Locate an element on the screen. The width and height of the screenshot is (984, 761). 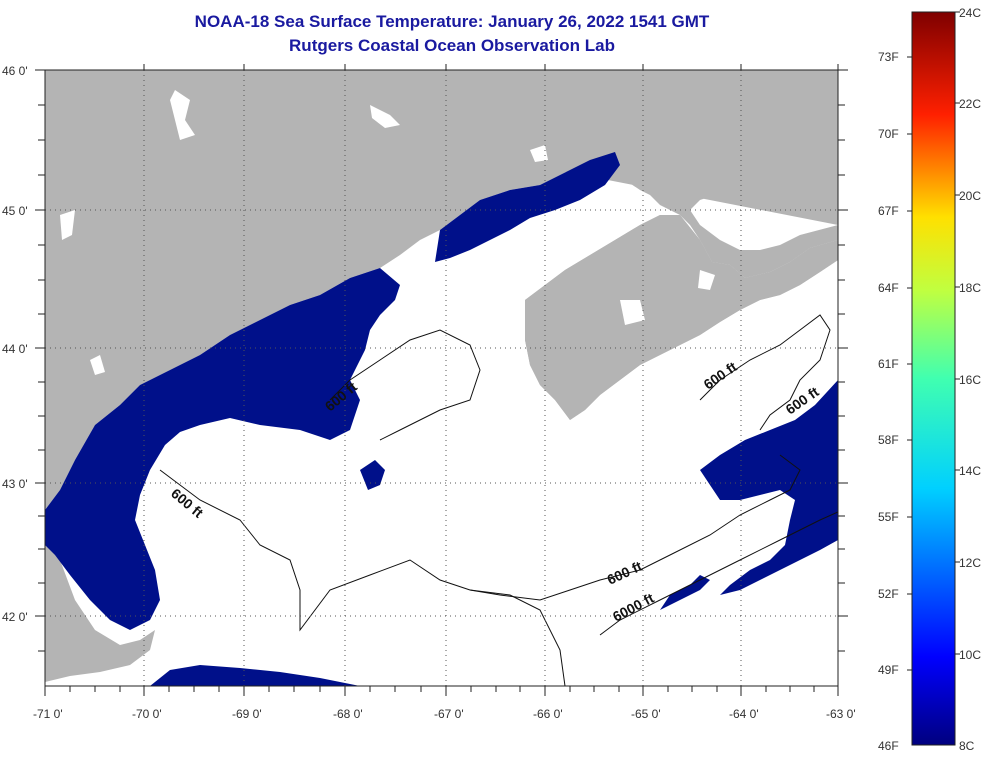
lon-label-65: -65 0' is located at coordinates (646, 714).